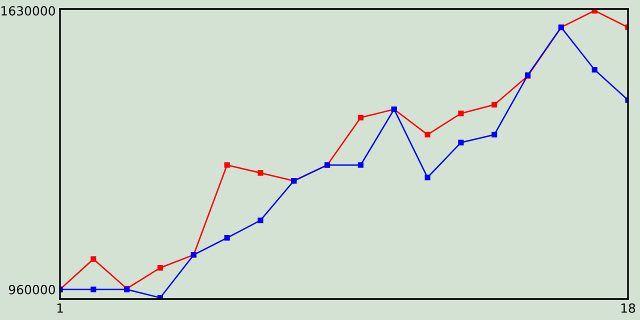 The image size is (640, 320). Describe the element at coordinates (628, 308) in the screenshot. I see `x-tick-label: 18` at that location.